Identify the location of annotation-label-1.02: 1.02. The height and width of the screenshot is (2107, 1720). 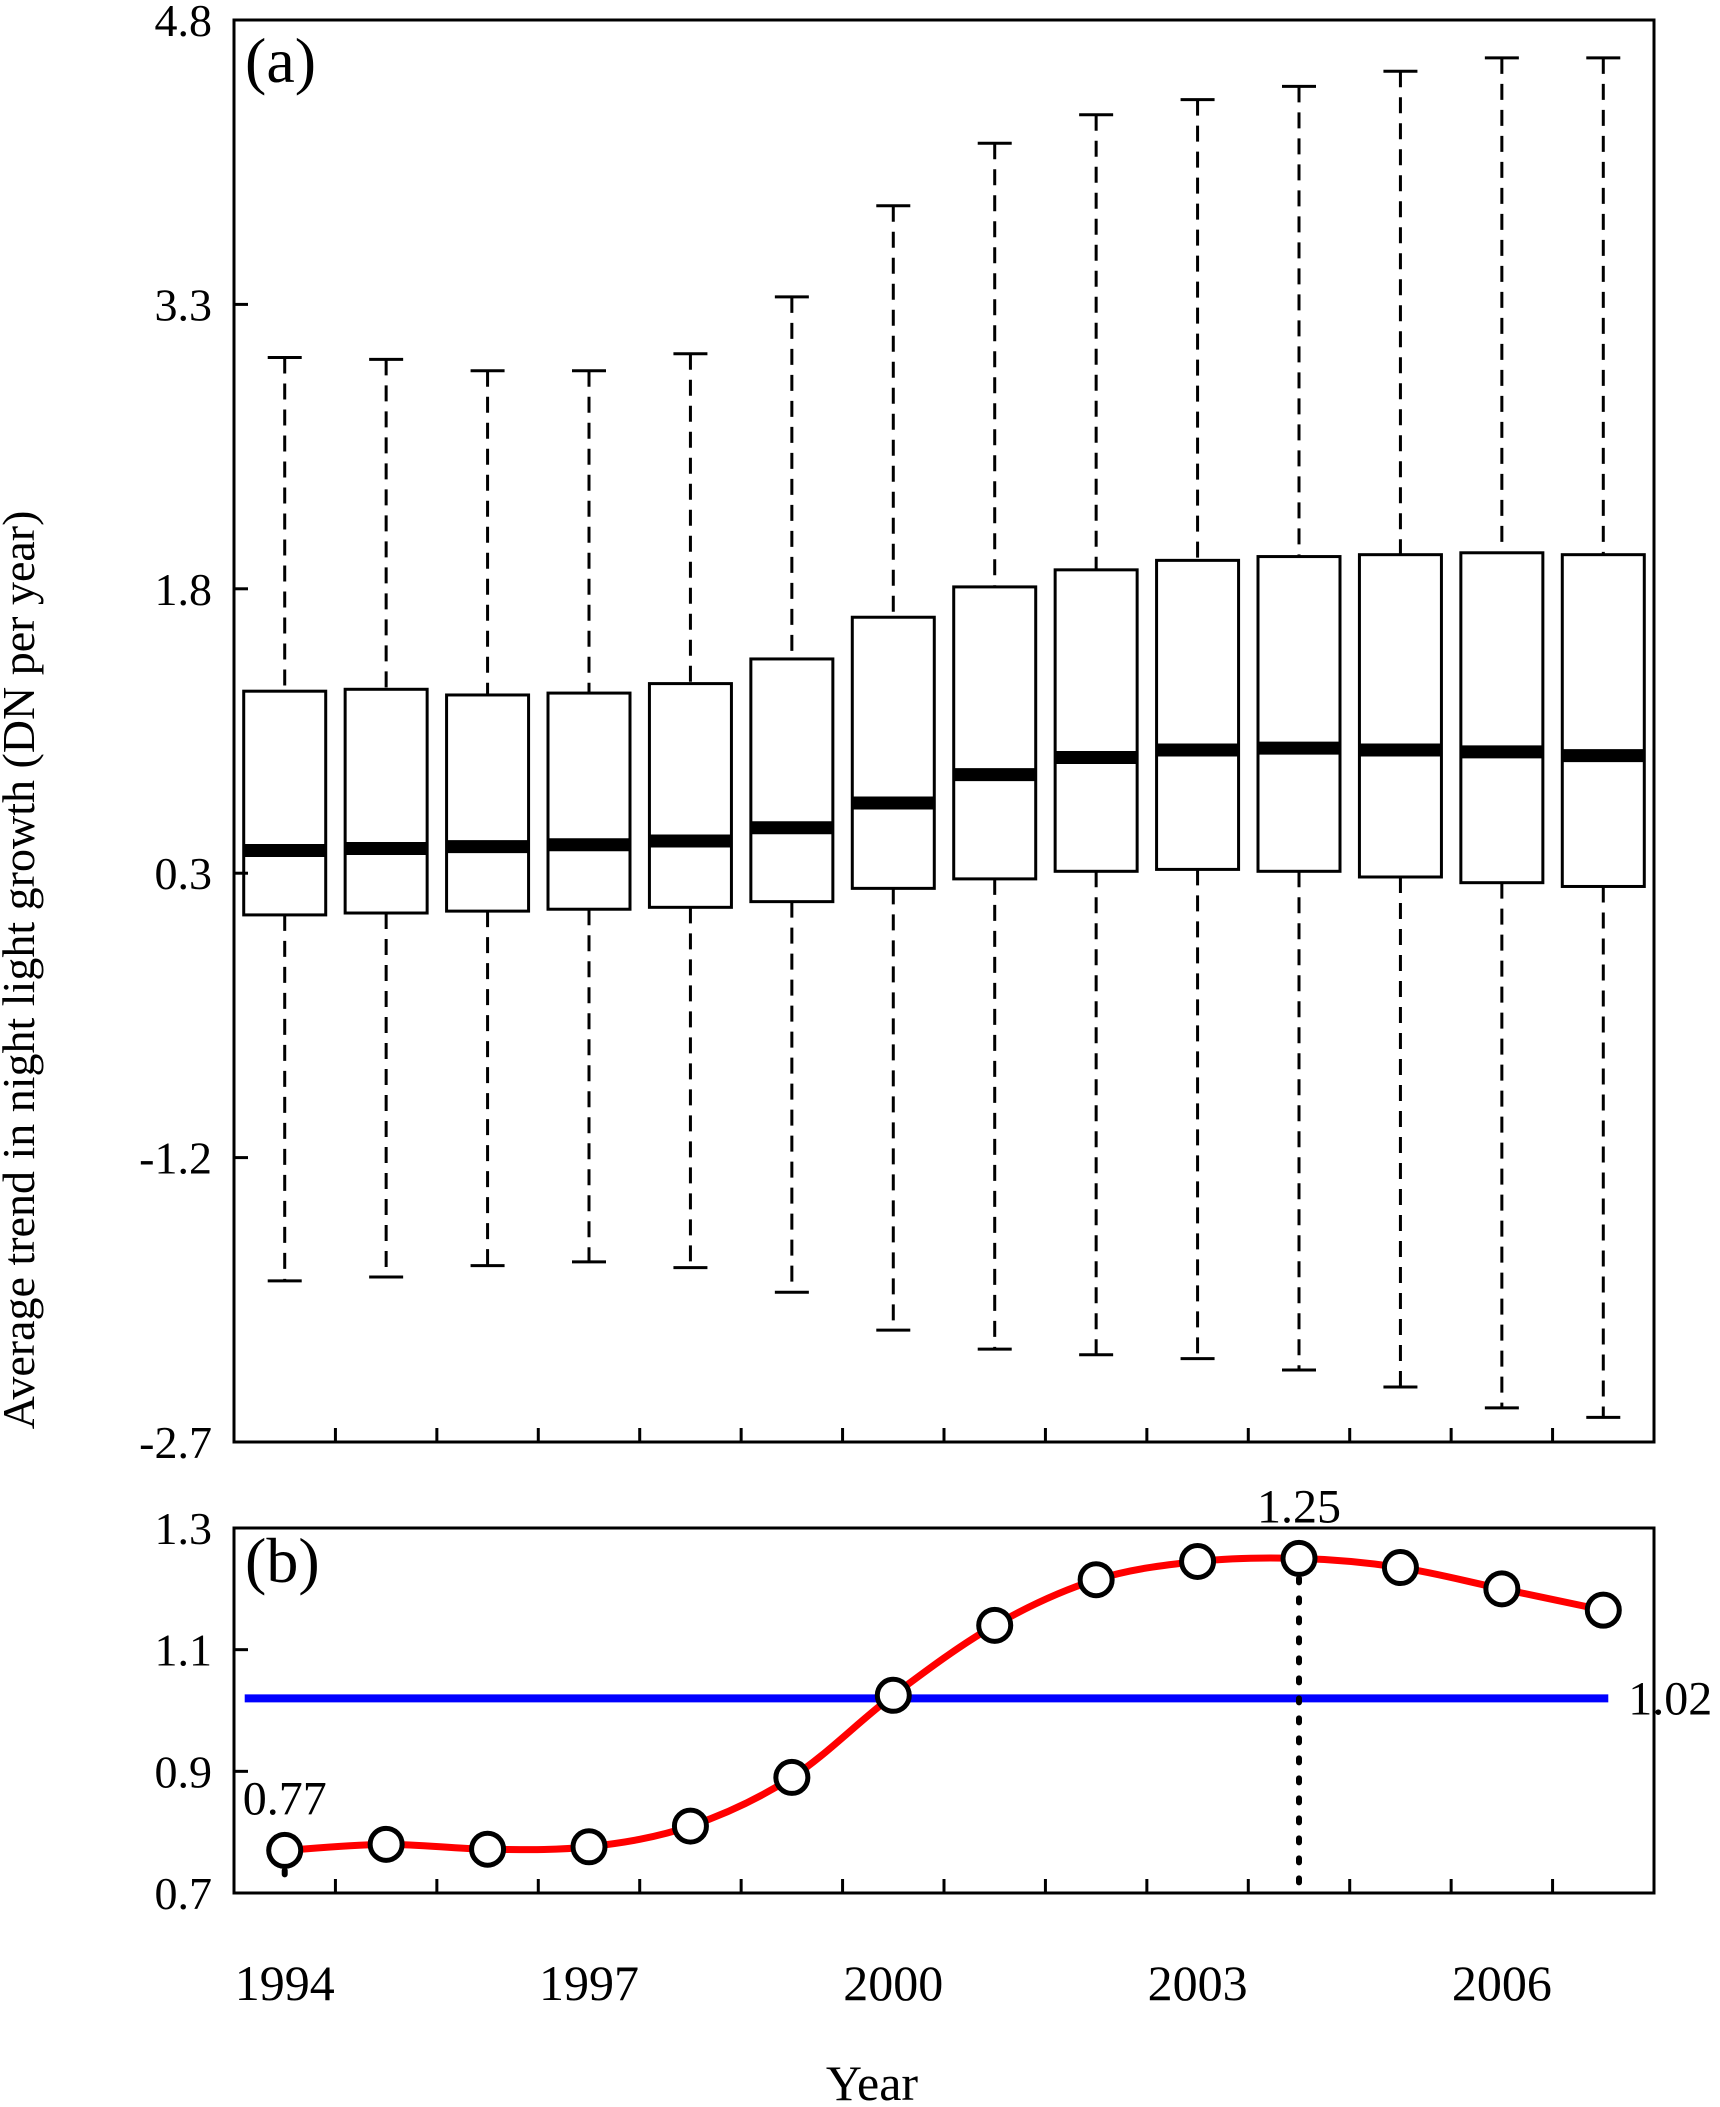
(1670, 1698).